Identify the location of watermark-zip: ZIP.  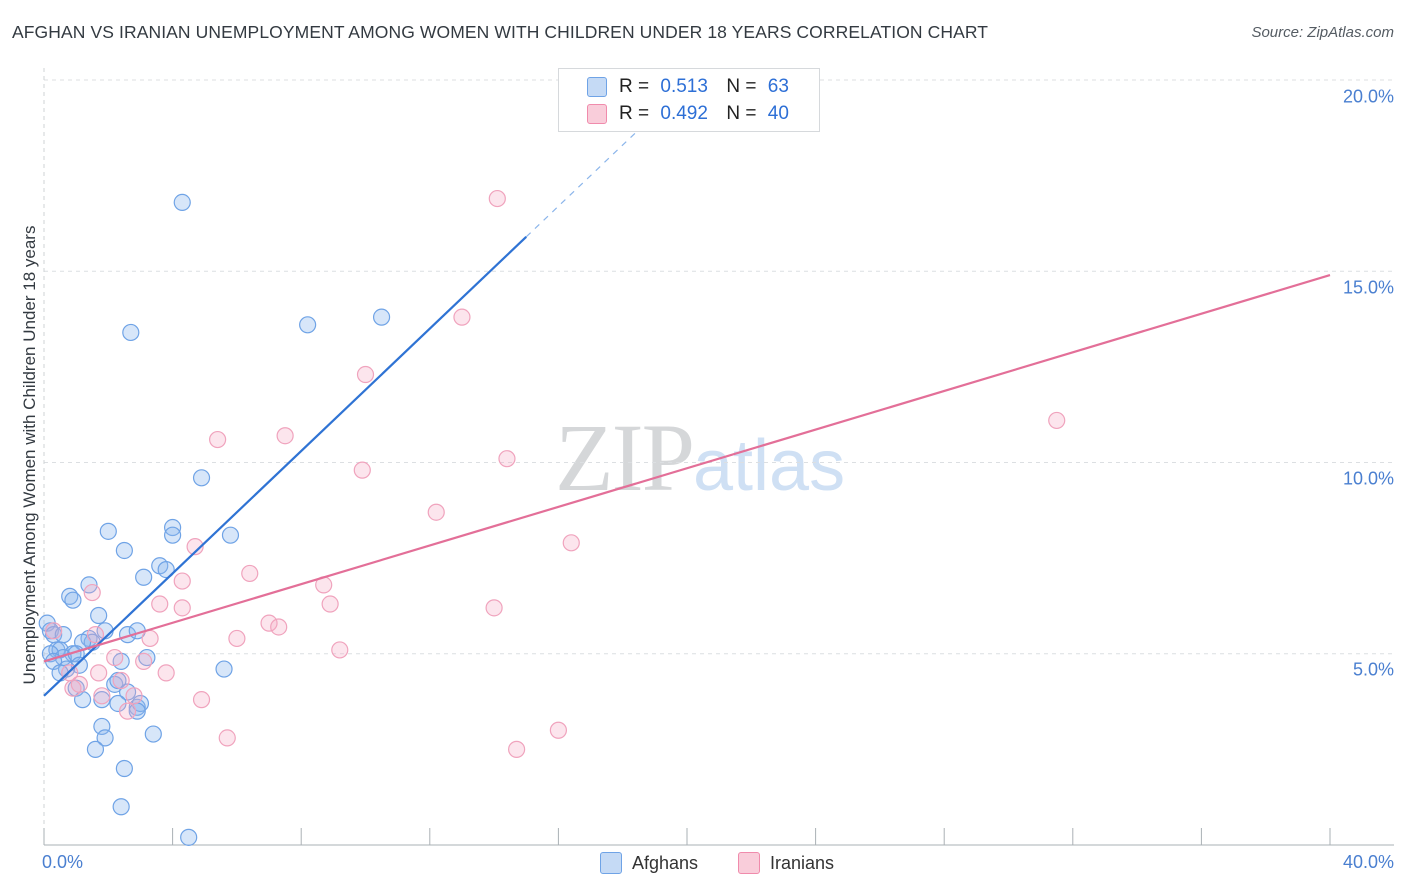
(625, 457).